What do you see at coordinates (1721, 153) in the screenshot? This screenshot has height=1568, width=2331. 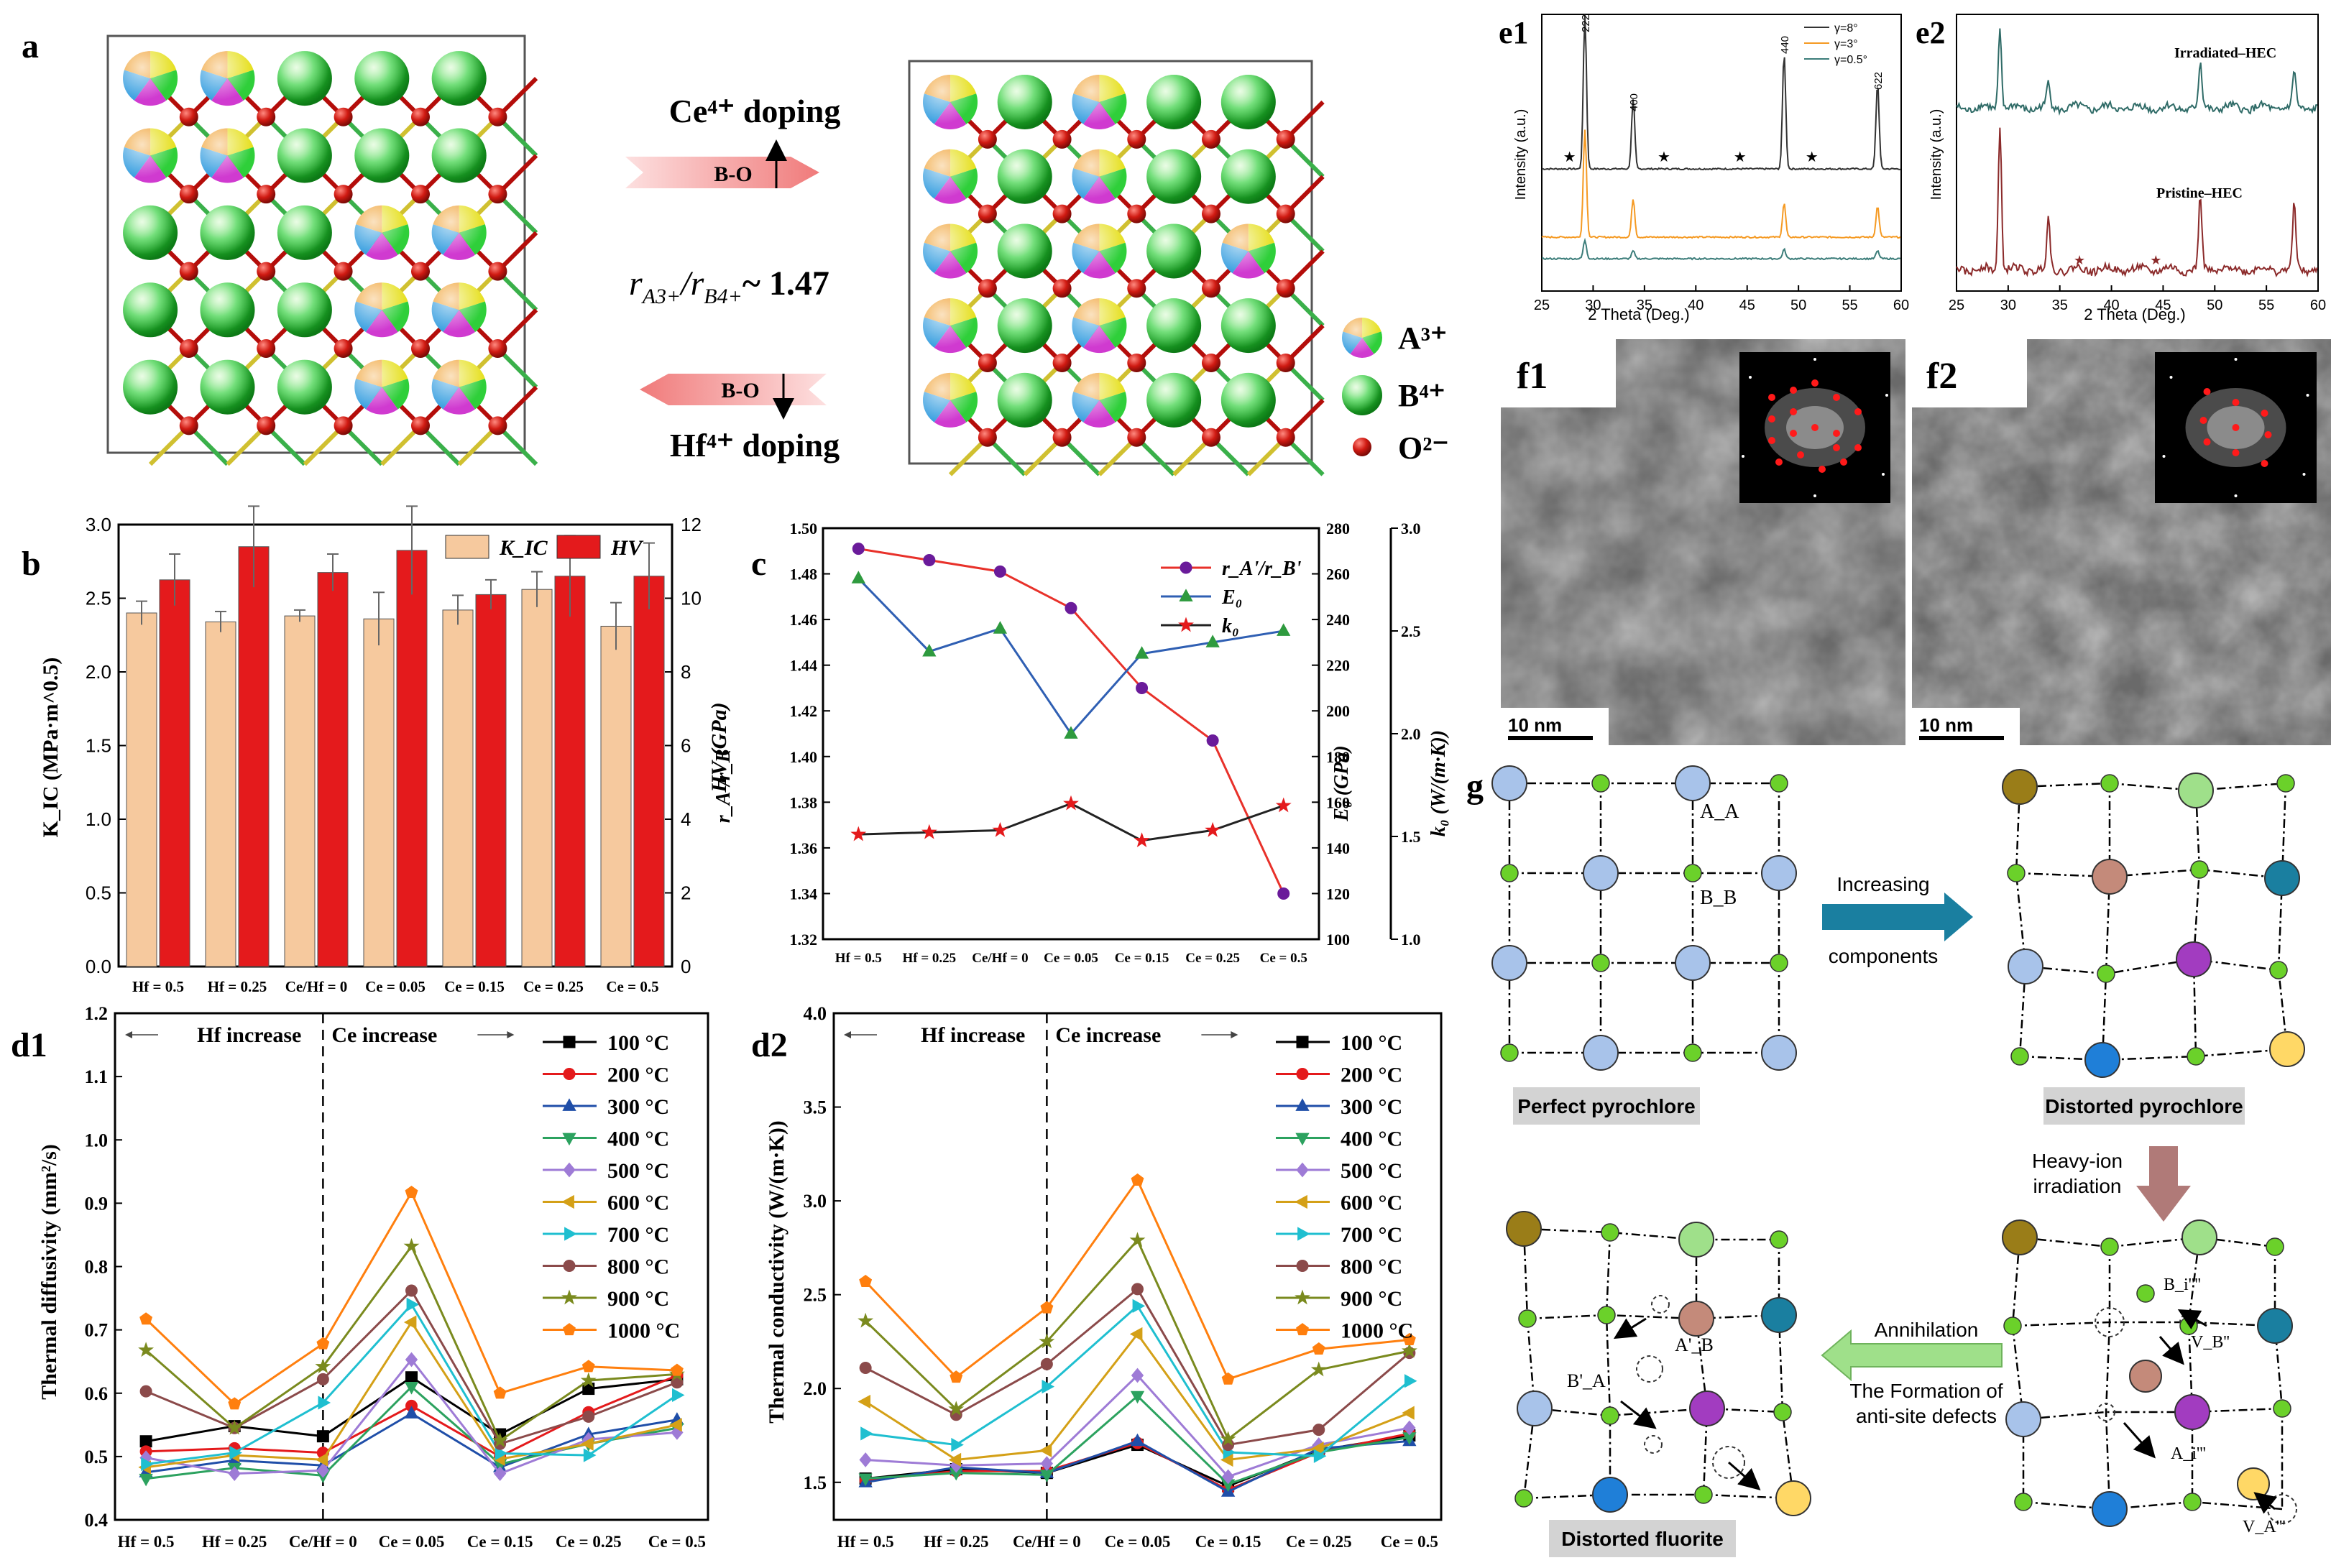 I see `xrd-plot-frame` at bounding box center [1721, 153].